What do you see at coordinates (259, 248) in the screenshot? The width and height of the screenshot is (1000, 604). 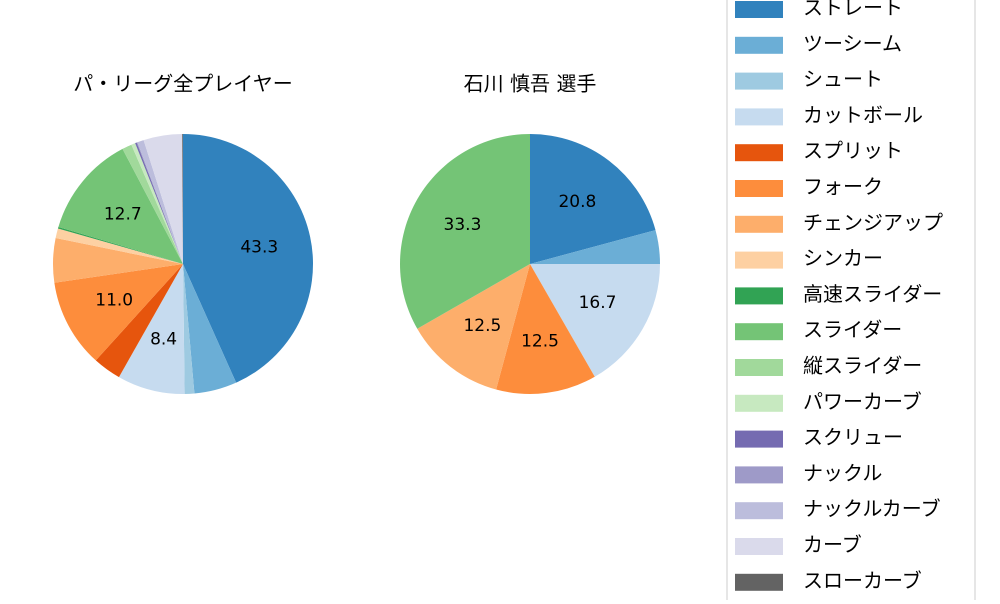 I see `value-label: 43.3` at bounding box center [259, 248].